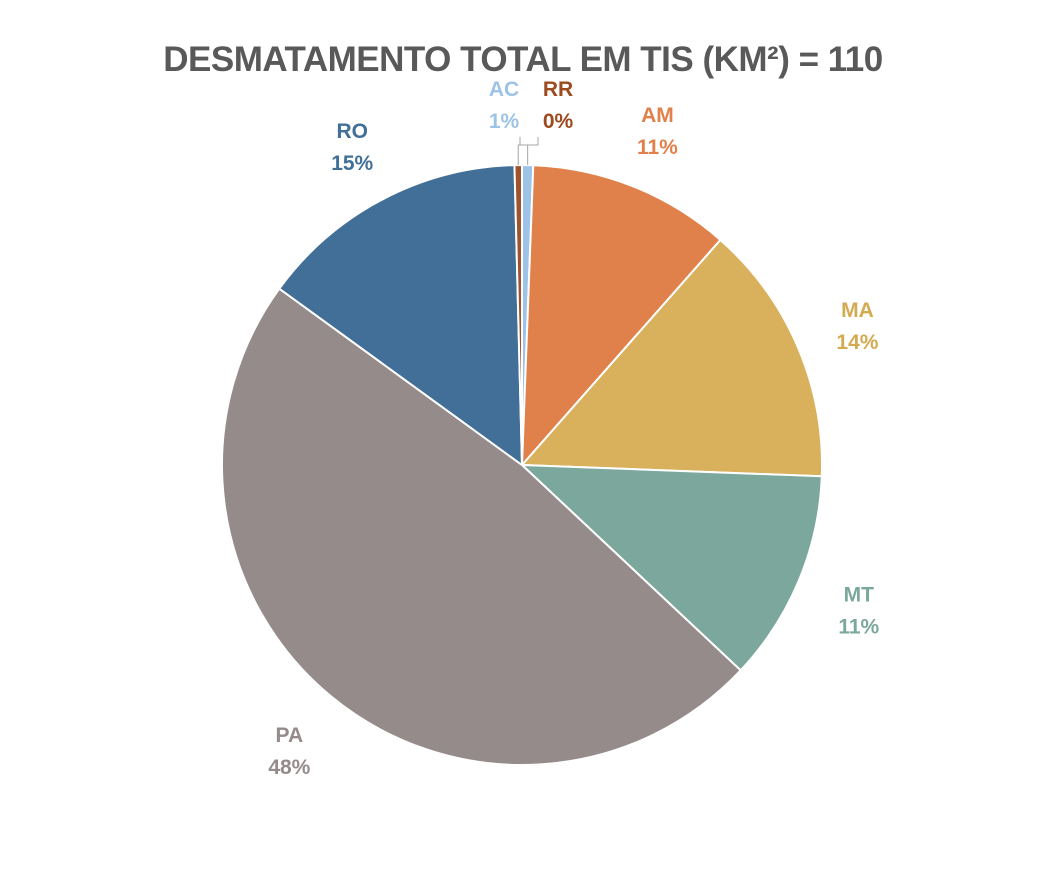 The width and height of the screenshot is (1046, 871). Describe the element at coordinates (524, 151) in the screenshot. I see `leader-line-ac` at that location.